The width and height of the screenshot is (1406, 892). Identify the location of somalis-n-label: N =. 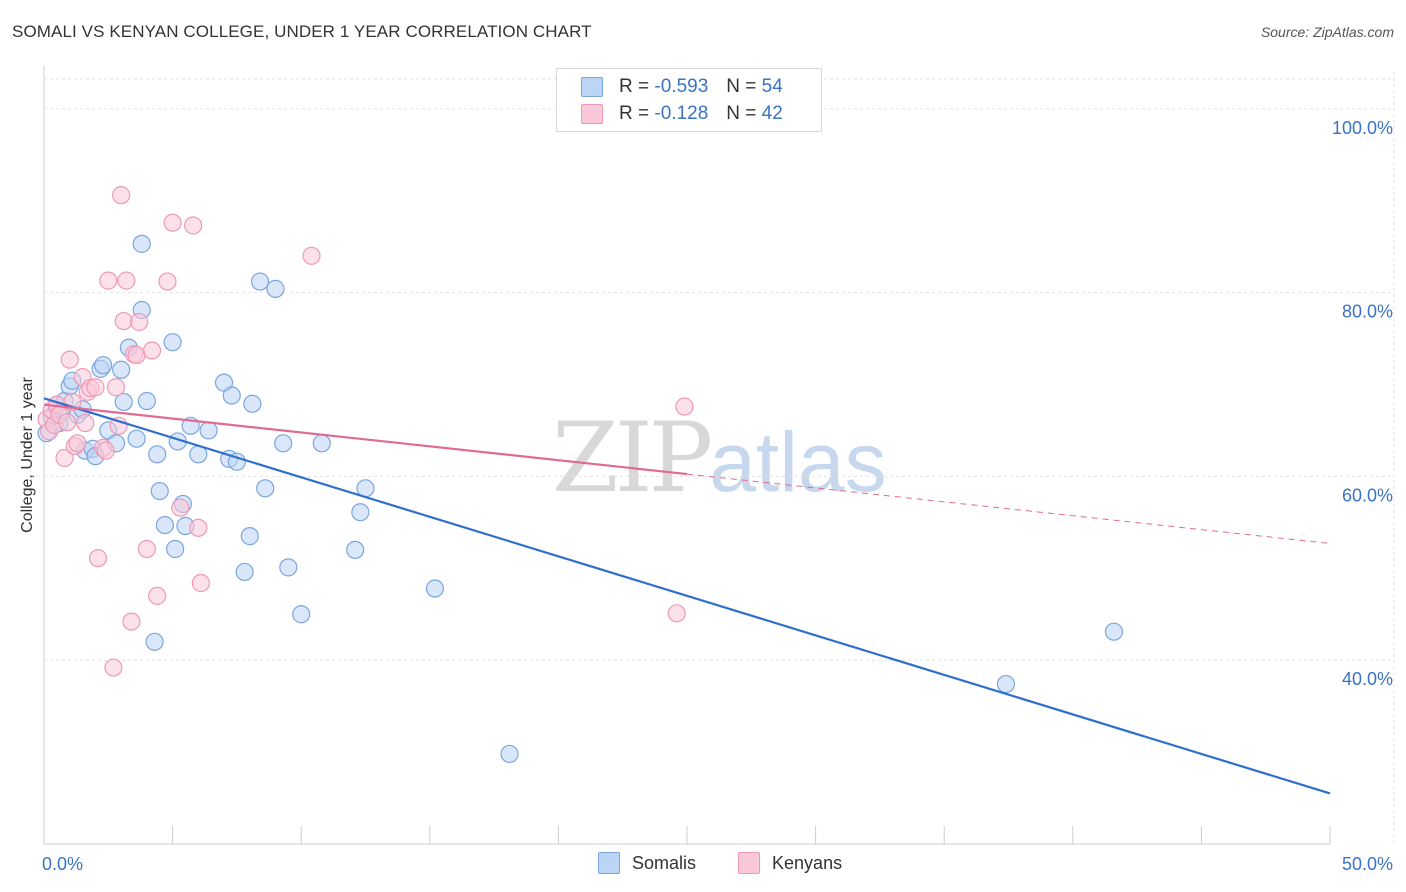
(741, 86).